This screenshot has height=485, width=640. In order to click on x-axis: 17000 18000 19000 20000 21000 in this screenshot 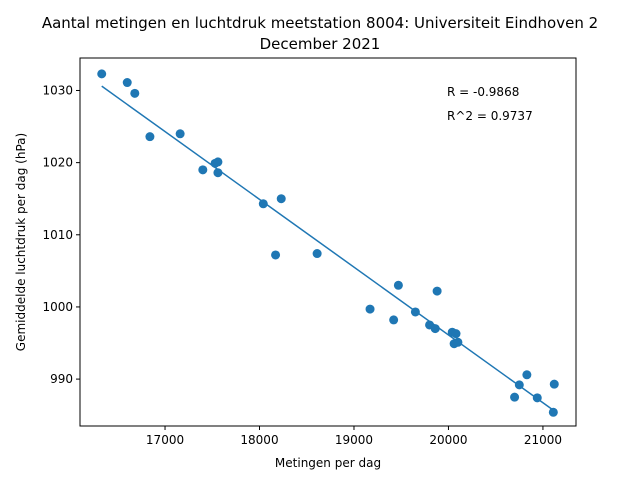, I will do `click(354, 436)`.